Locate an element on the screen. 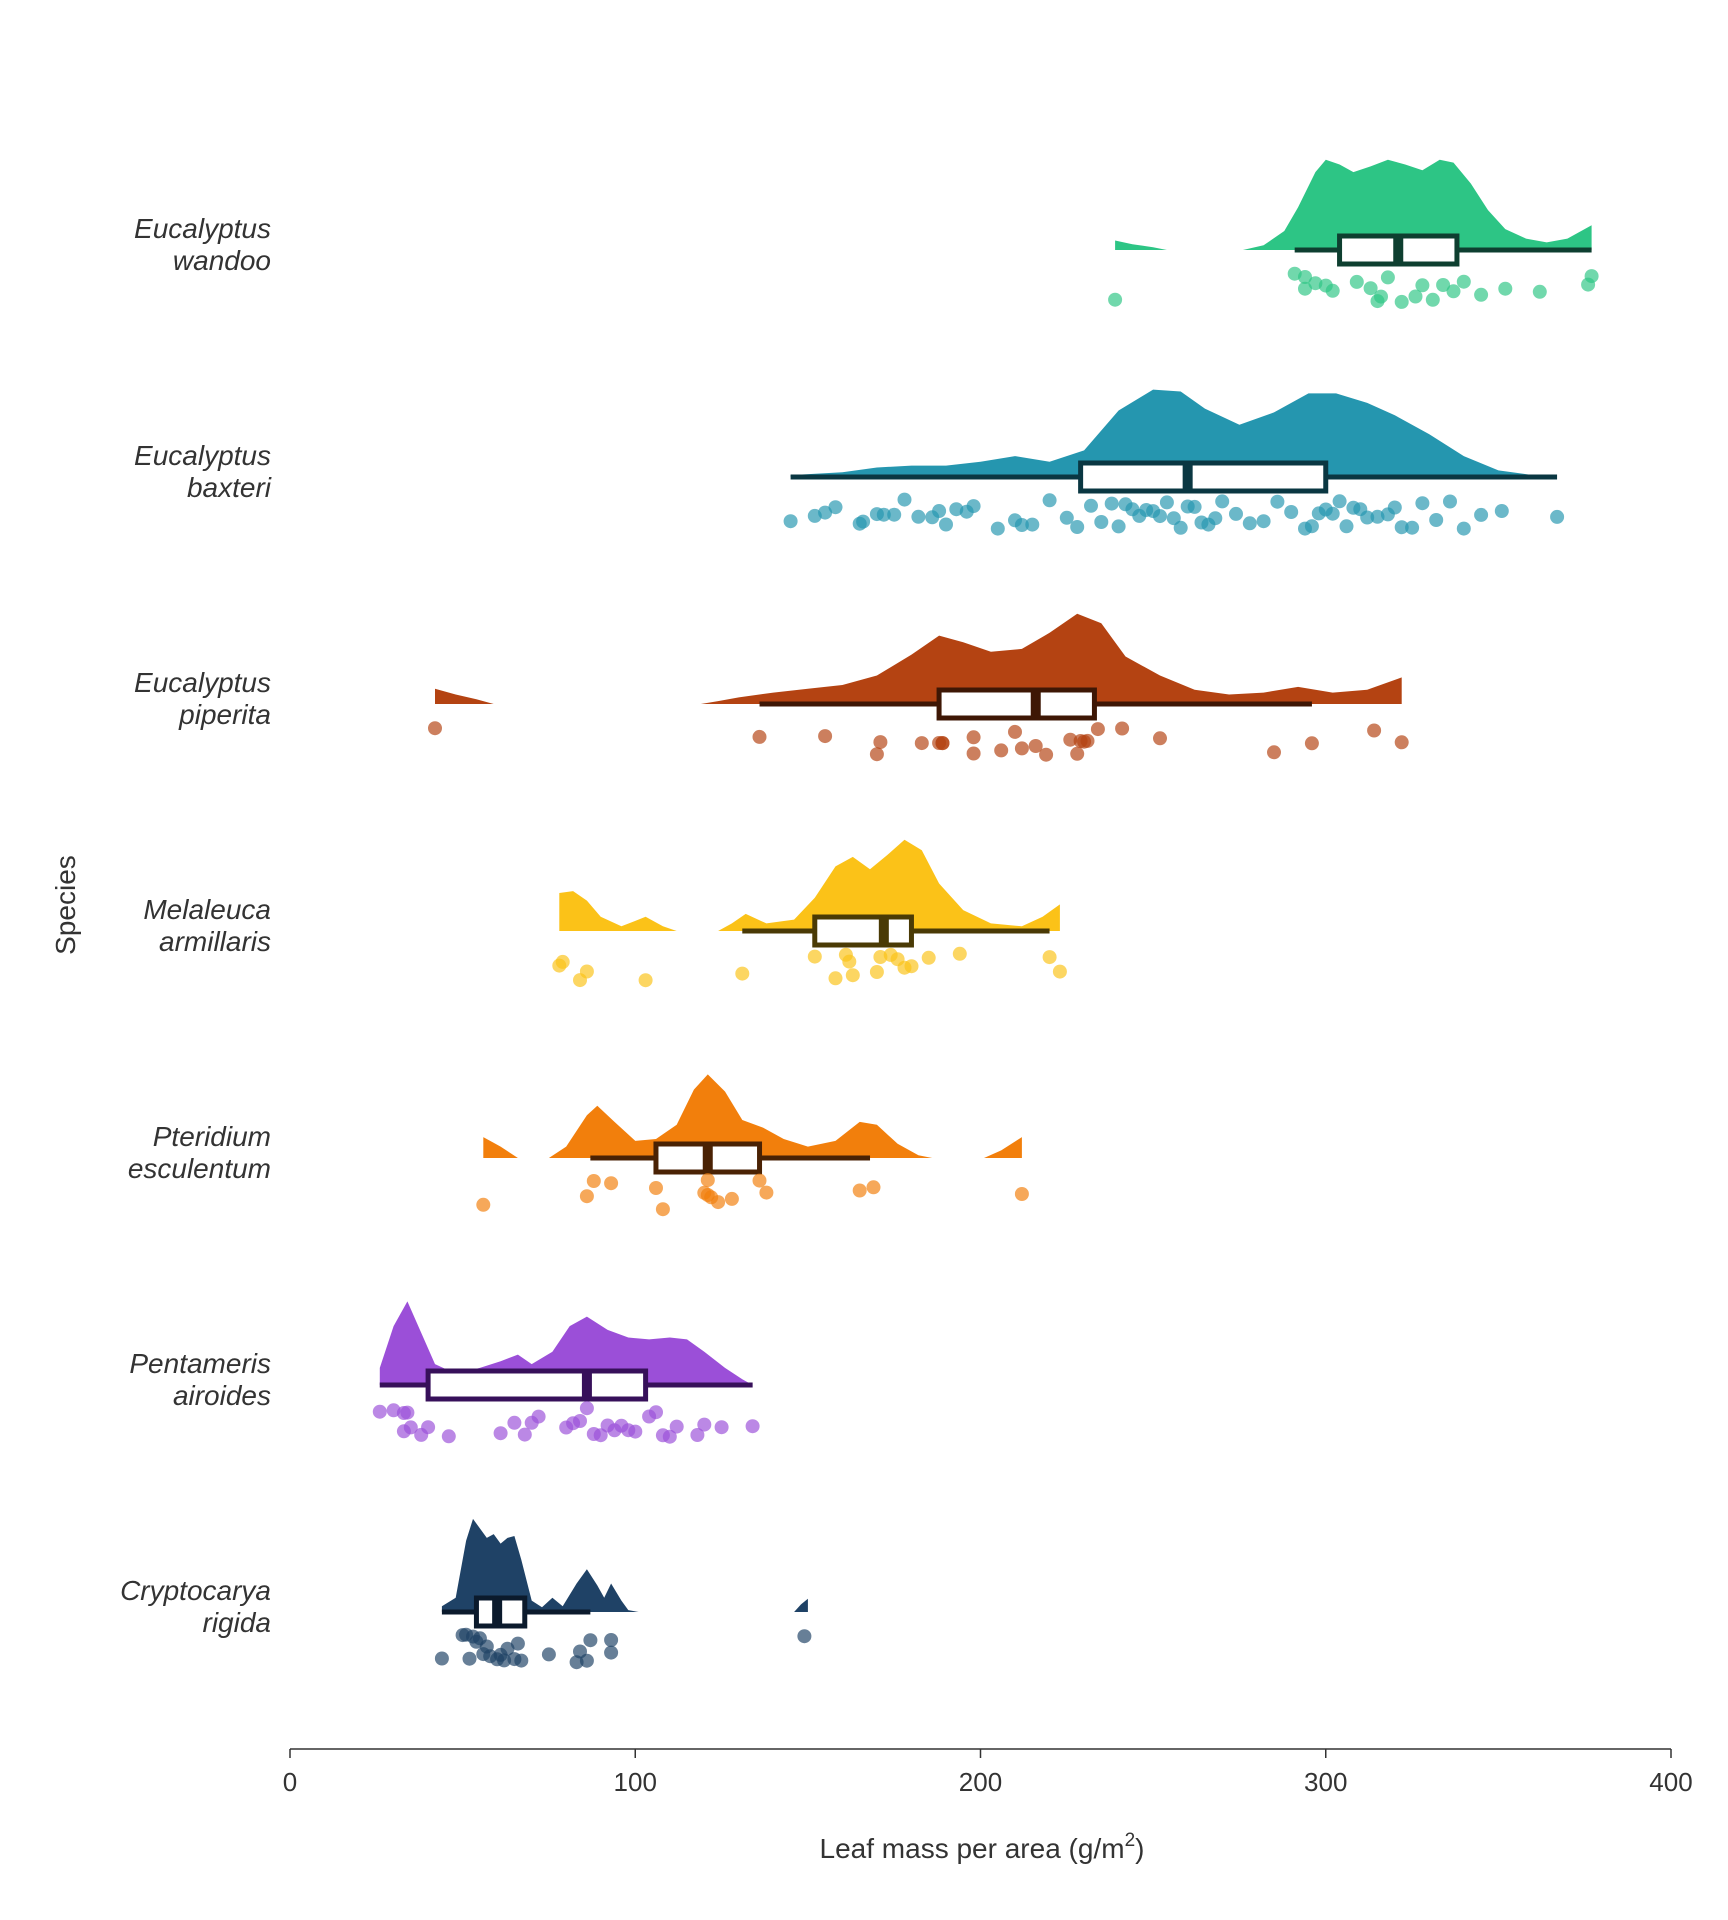  species-label: Pteridium esculentum is located at coordinates (199, 1152).